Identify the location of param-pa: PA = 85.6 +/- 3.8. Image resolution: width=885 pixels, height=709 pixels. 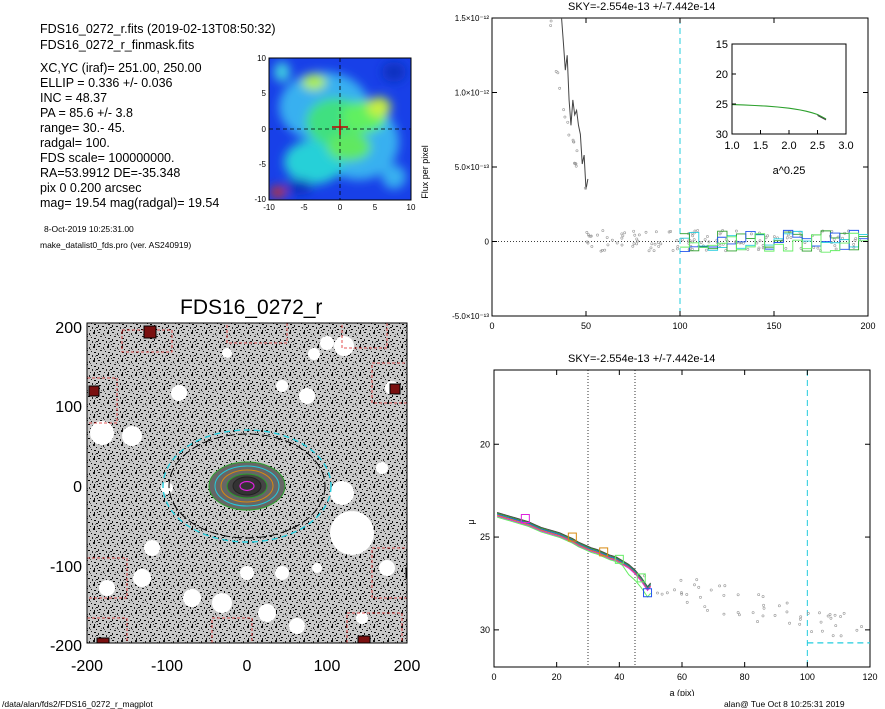
(86, 113).